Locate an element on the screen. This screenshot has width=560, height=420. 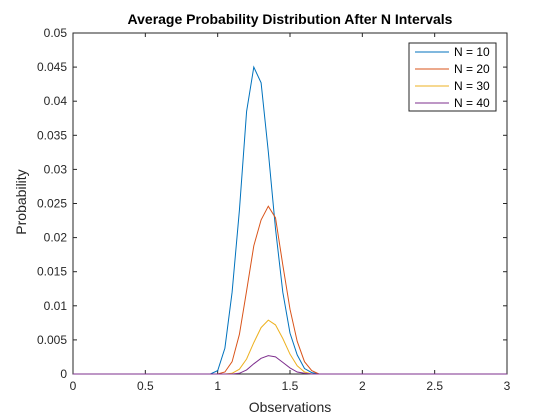
y-axis-title: Probability is located at coordinates (21, 201).